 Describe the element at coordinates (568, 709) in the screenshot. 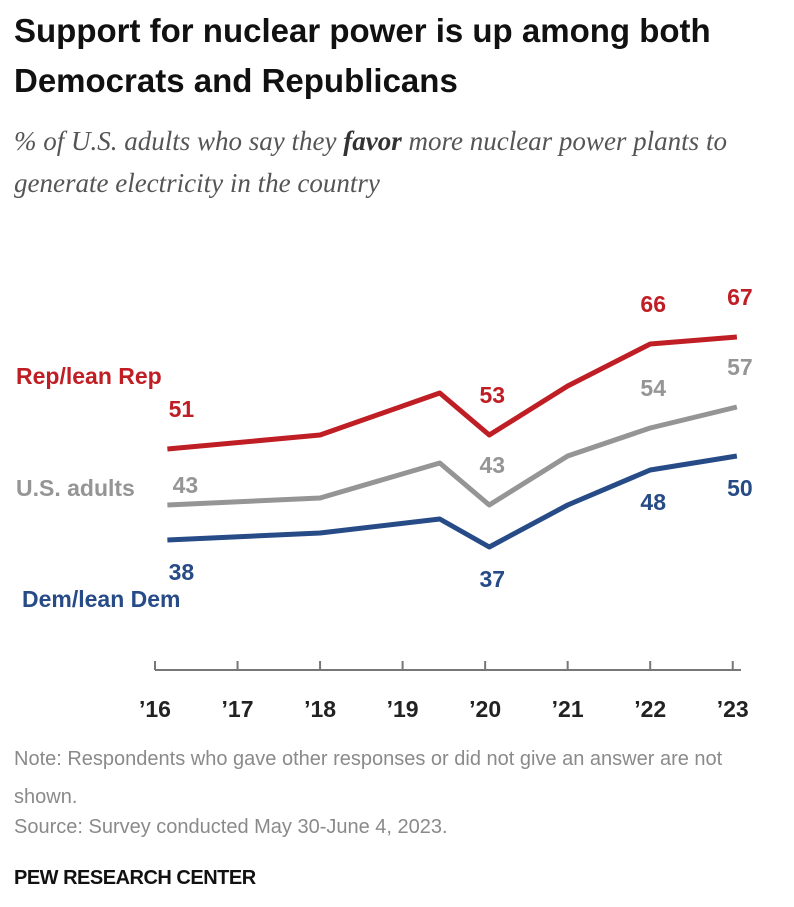

I see `x-tick-label: ’21` at that location.